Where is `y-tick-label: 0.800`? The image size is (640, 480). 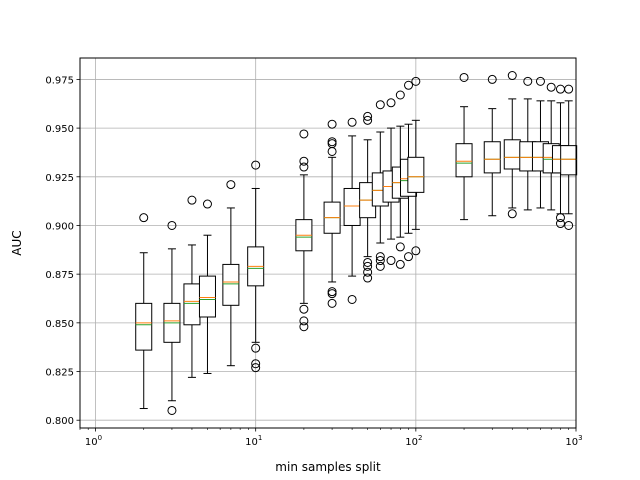 y-tick-label: 0.800 is located at coordinates (59, 421).